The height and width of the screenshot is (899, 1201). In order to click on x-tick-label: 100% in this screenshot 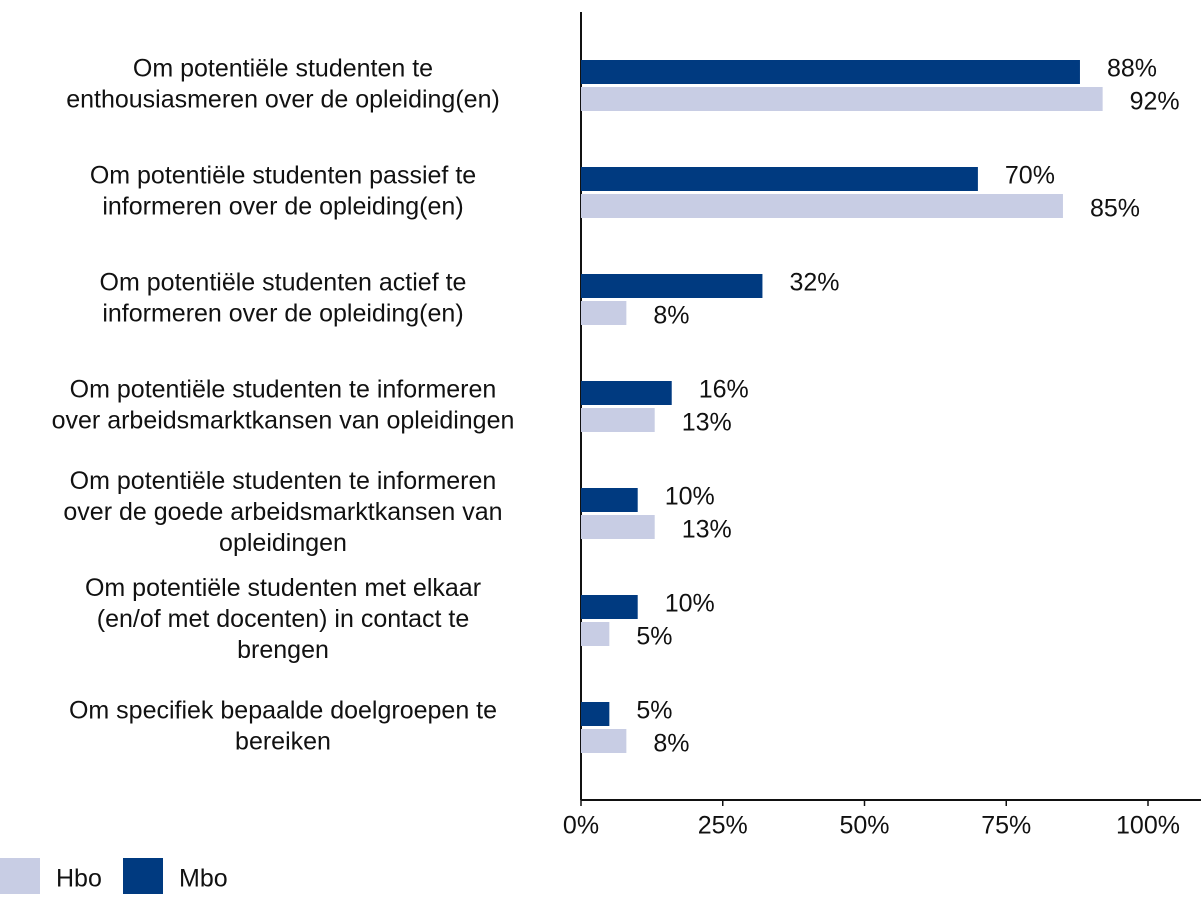, I will do `click(1148, 826)`.